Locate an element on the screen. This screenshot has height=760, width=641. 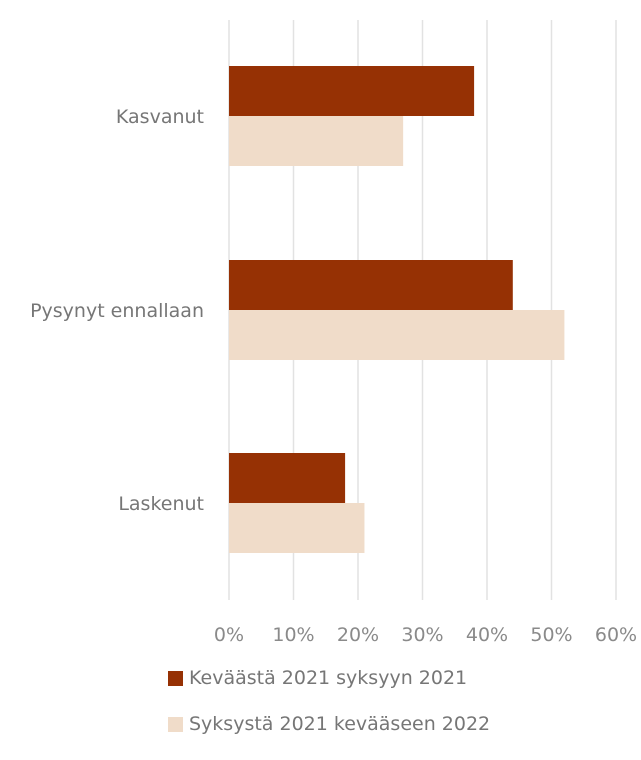
category-label: Kasvanut is located at coordinates (160, 117).